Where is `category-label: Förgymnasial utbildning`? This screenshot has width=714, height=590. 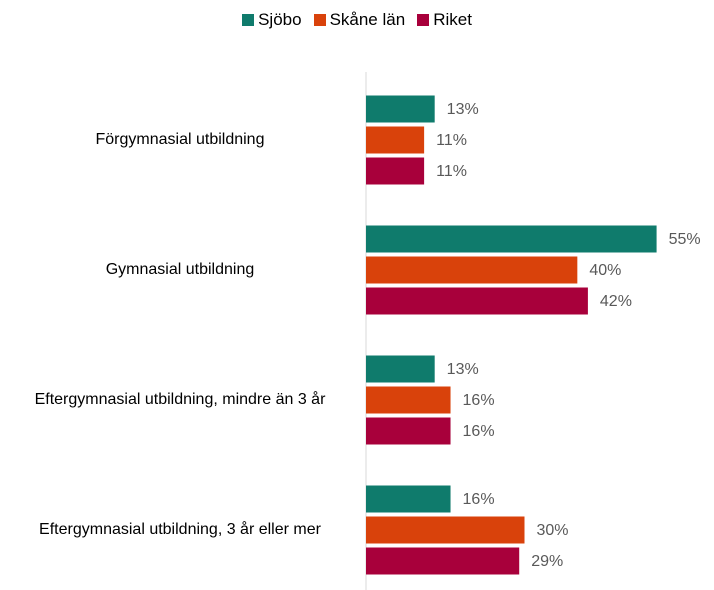
category-label: Förgymnasial utbildning is located at coordinates (180, 139).